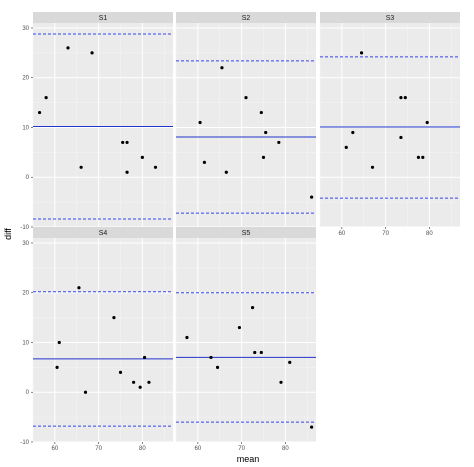 The width and height of the screenshot is (474, 467). I want to click on facet-strip-label: S2, so click(246, 18).